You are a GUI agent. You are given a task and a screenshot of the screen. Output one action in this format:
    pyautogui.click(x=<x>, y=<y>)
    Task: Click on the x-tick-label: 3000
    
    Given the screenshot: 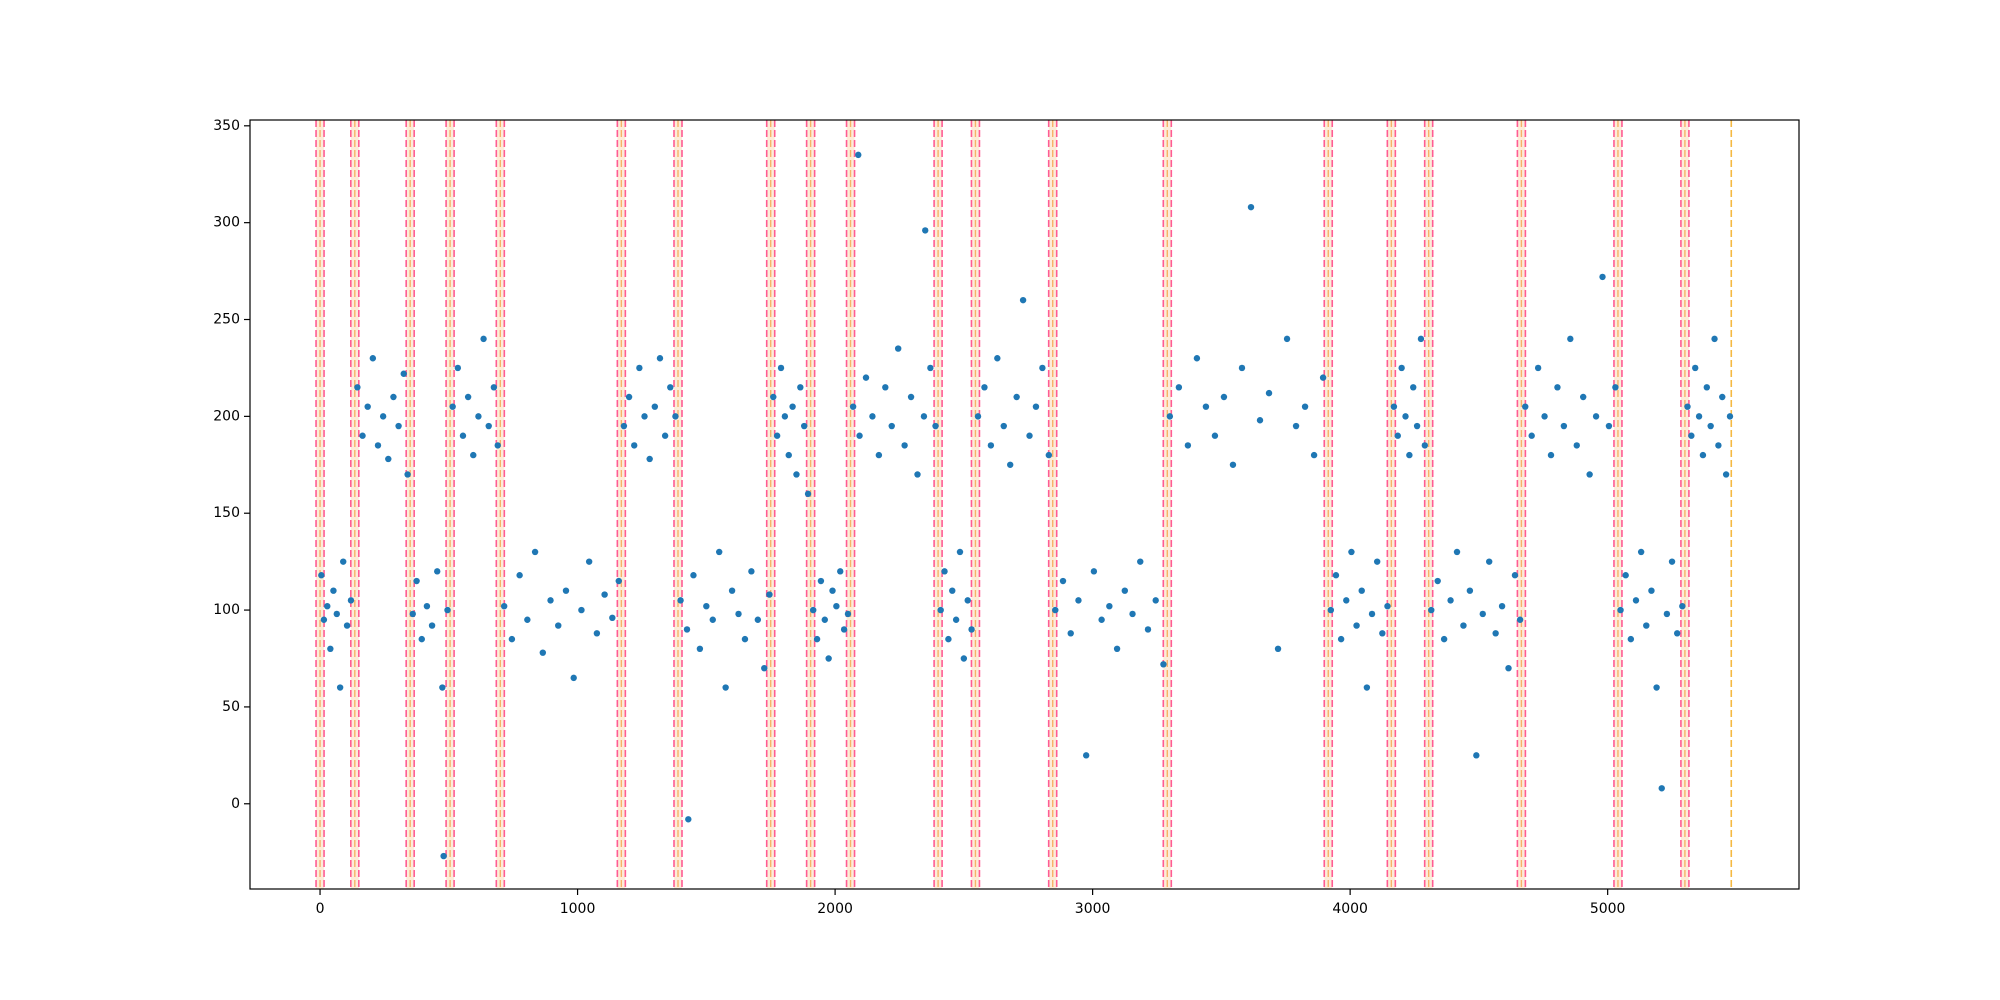 What is the action you would take?
    pyautogui.click(x=1093, y=909)
    